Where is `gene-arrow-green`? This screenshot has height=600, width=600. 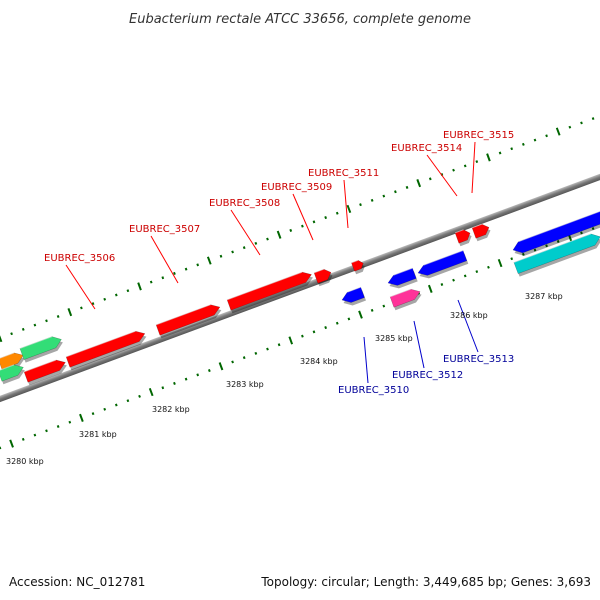
gene-arrow-green is located at coordinates (41, 349).